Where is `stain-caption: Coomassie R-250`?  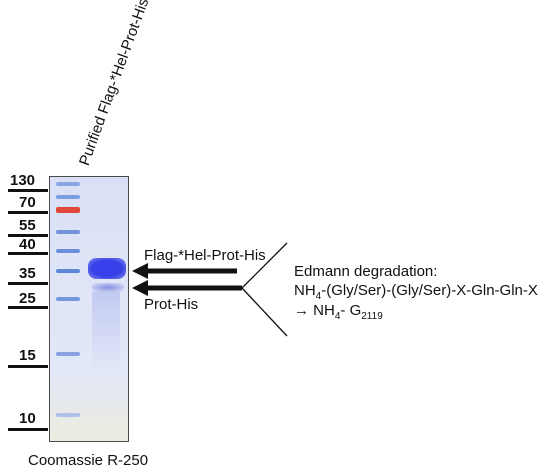
stain-caption: Coomassie R-250 is located at coordinates (88, 460).